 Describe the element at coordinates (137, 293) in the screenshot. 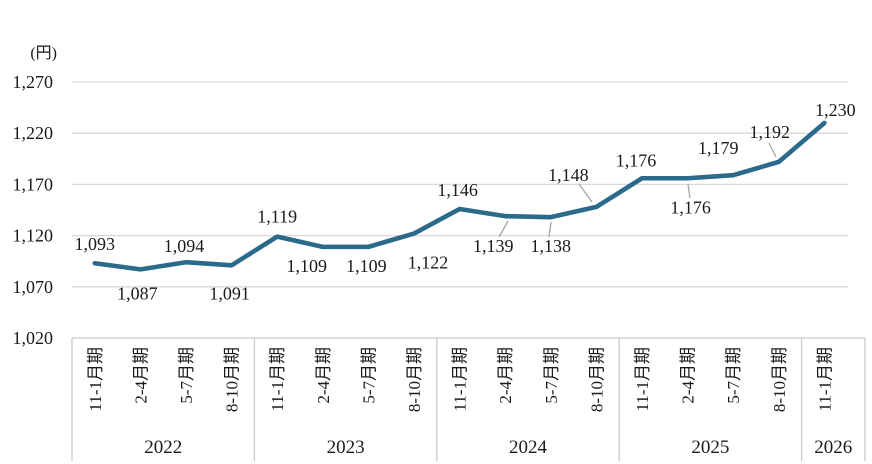

I see `data-point-label: 1,087` at that location.